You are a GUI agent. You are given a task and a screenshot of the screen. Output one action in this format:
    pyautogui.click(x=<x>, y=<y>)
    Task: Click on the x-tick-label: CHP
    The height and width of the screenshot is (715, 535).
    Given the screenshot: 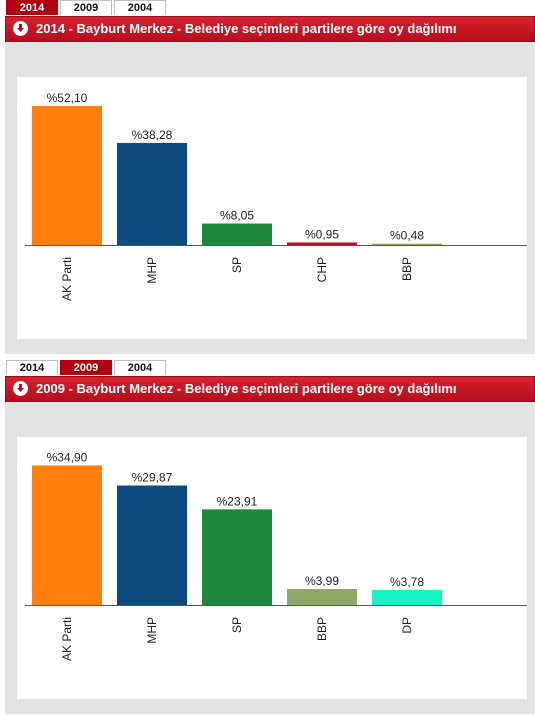 What is the action you would take?
    pyautogui.click(x=322, y=269)
    